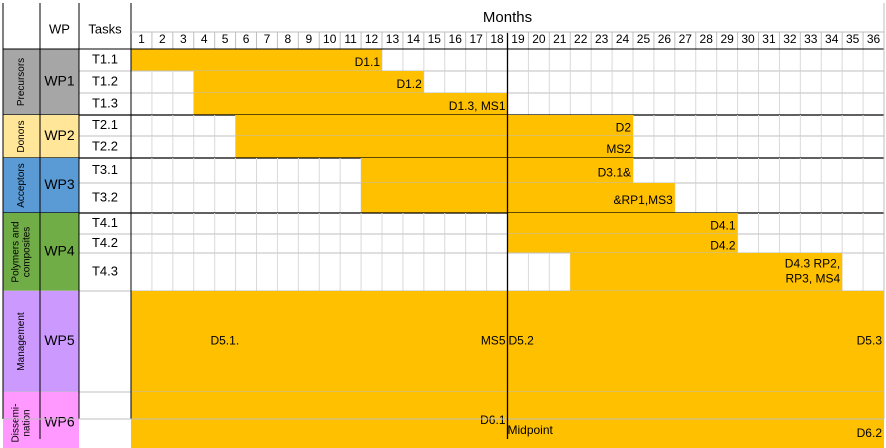  Describe the element at coordinates (27, 252) in the screenshot. I see `category-label: composites` at that location.